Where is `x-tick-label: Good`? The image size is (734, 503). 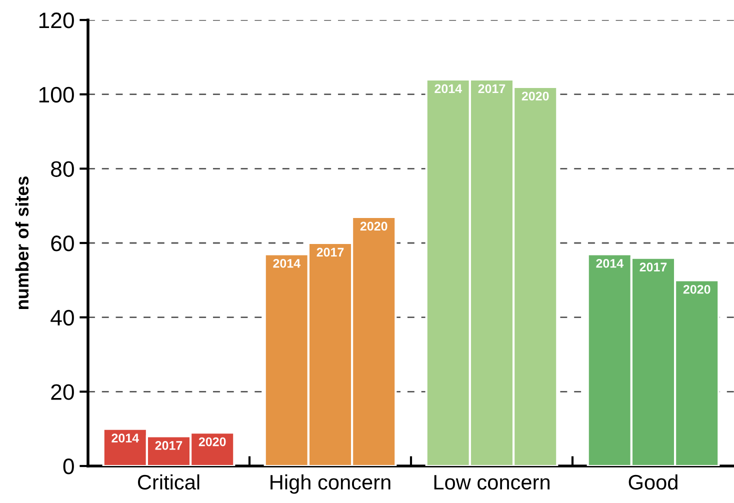
x-tick-label: Good is located at coordinates (653, 482).